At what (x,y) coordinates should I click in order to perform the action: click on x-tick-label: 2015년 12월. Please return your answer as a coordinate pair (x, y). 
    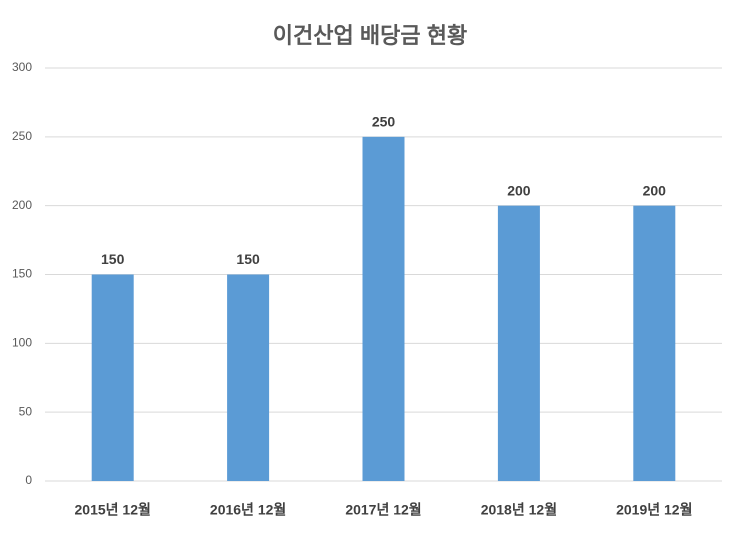
    Looking at the image, I should click on (113, 510).